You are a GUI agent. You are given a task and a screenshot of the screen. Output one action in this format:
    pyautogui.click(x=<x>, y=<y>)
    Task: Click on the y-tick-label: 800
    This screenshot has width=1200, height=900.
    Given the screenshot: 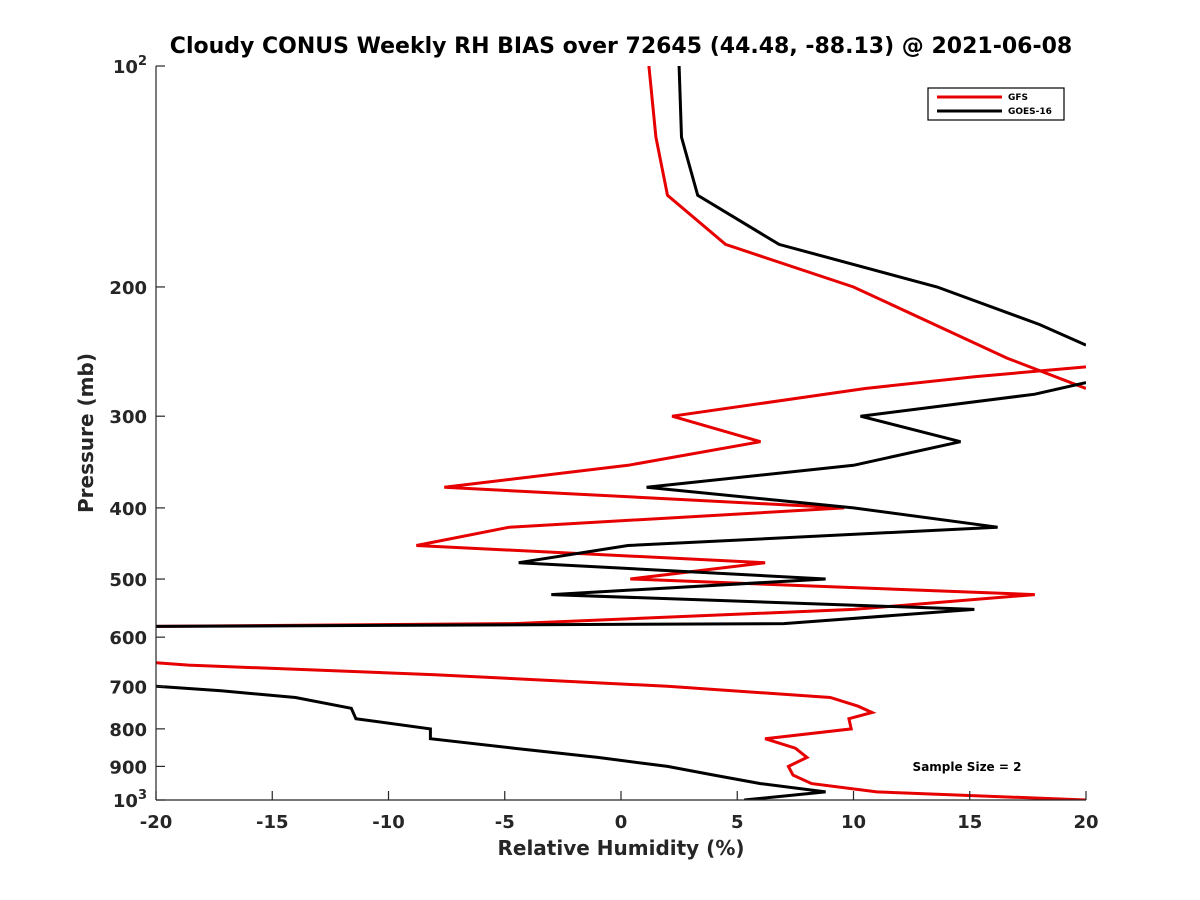 What is the action you would take?
    pyautogui.click(x=128, y=730)
    